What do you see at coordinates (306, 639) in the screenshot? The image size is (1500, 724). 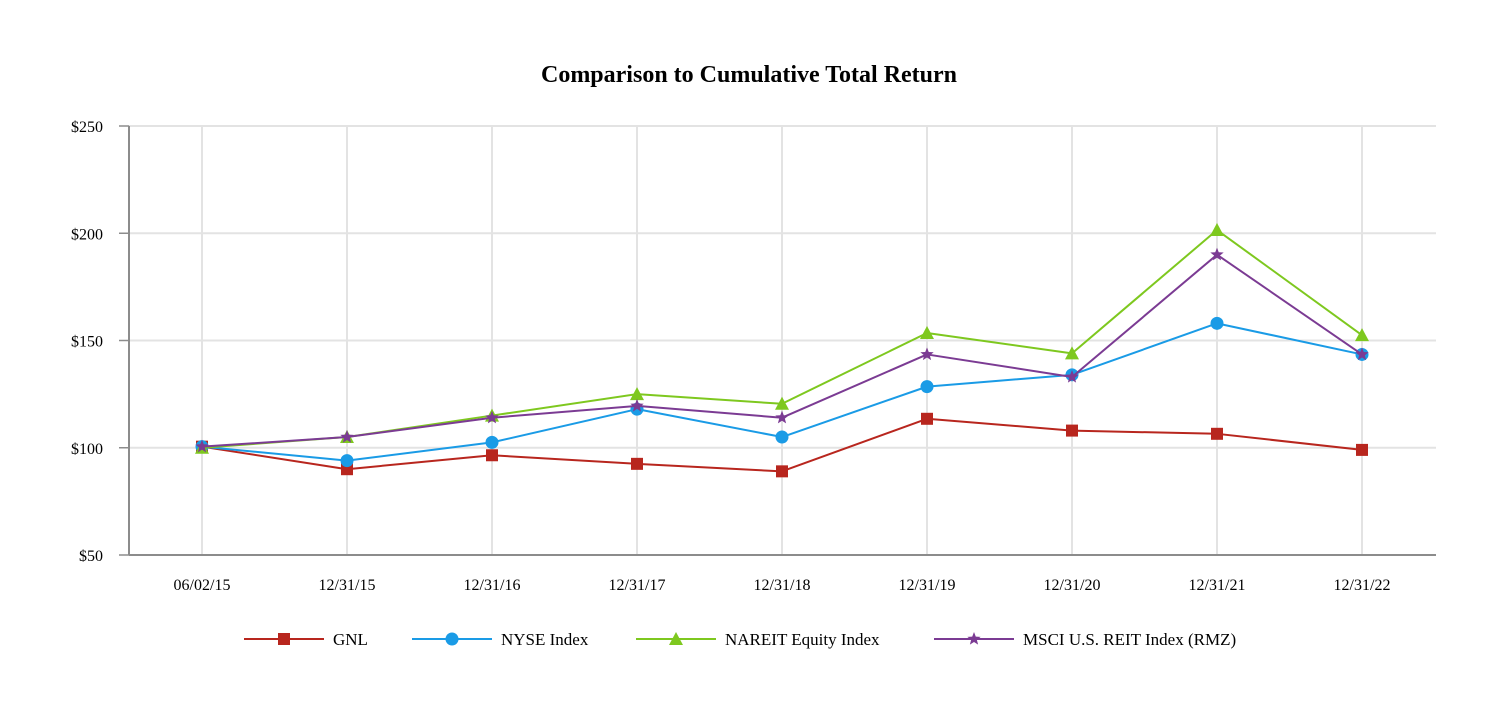 I see `legend-item: GNL` at bounding box center [306, 639].